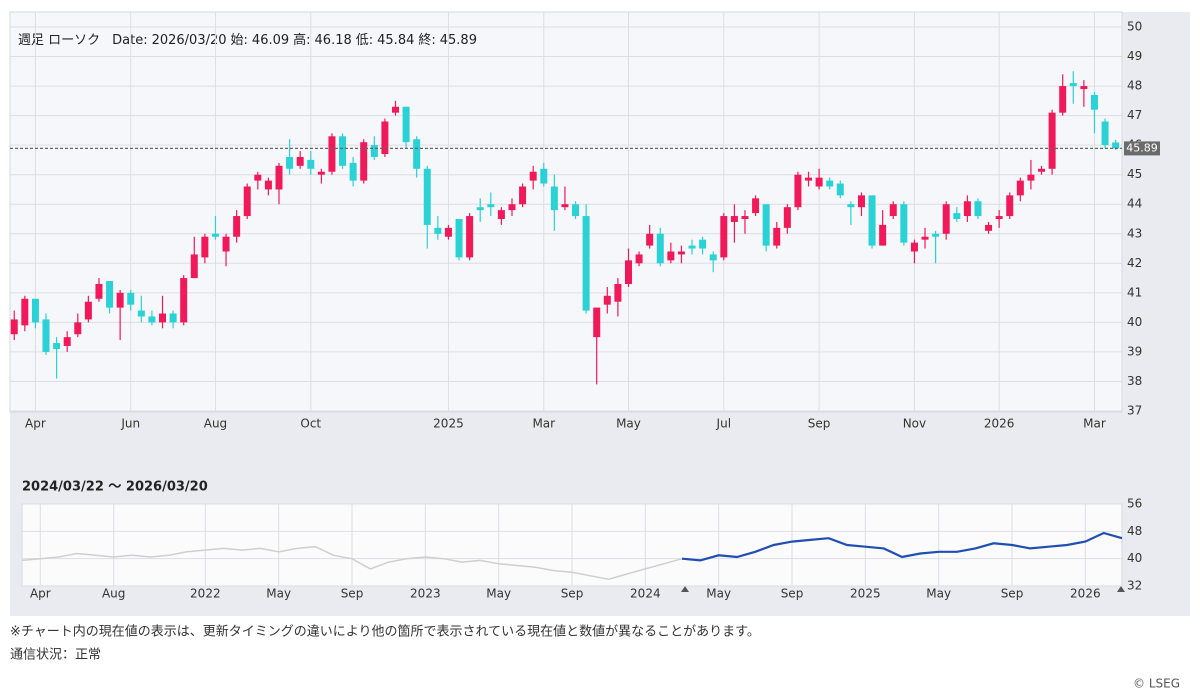  I want to click on date: 2026/03/20, so click(189, 40).